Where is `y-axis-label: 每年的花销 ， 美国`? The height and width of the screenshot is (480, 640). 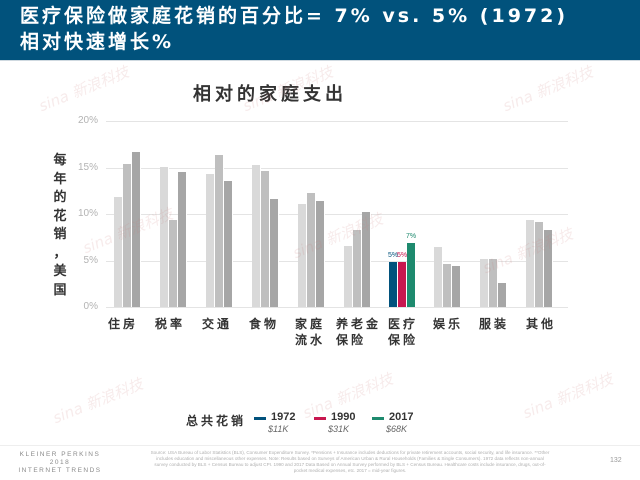
y-axis-label: 每年的花销 ， 美国 is located at coordinates (60, 226).